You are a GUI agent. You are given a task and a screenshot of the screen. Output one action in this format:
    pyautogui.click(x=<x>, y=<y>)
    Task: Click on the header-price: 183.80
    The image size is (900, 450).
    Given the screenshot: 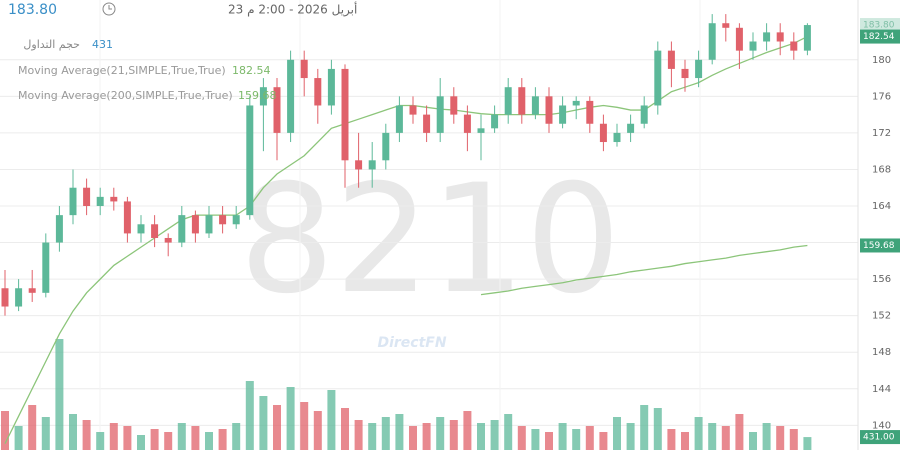 What is the action you would take?
    pyautogui.click(x=32, y=10)
    